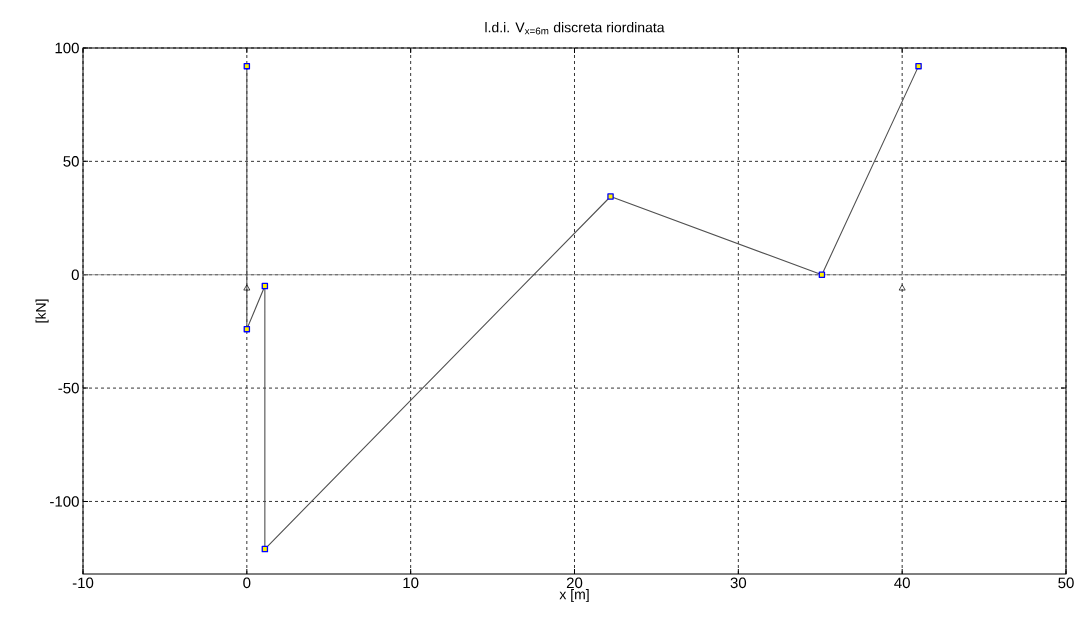  I want to click on x-tick-label: 10, so click(411, 583).